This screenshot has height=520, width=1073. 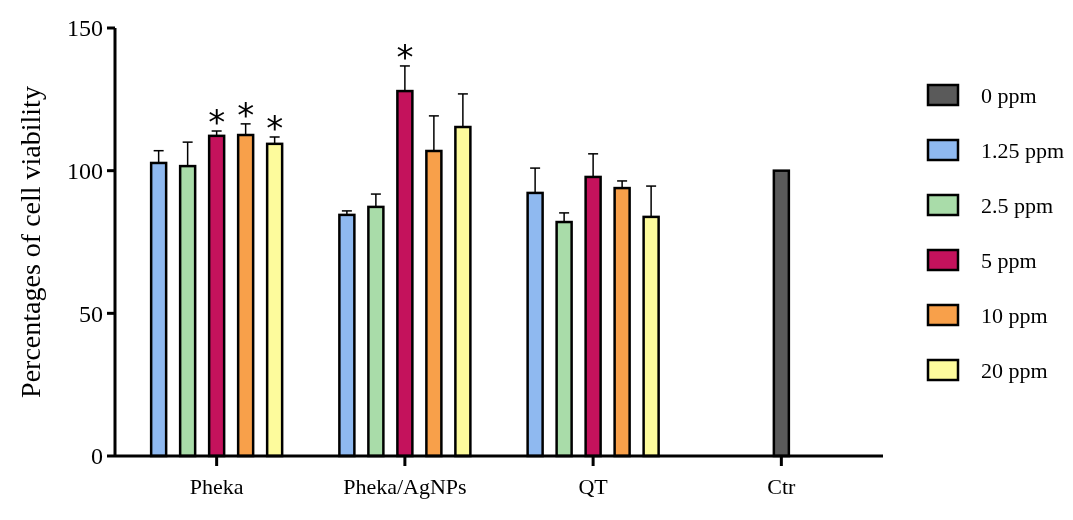 I want to click on legend-label: 2.5 ppm, so click(x=1017, y=205).